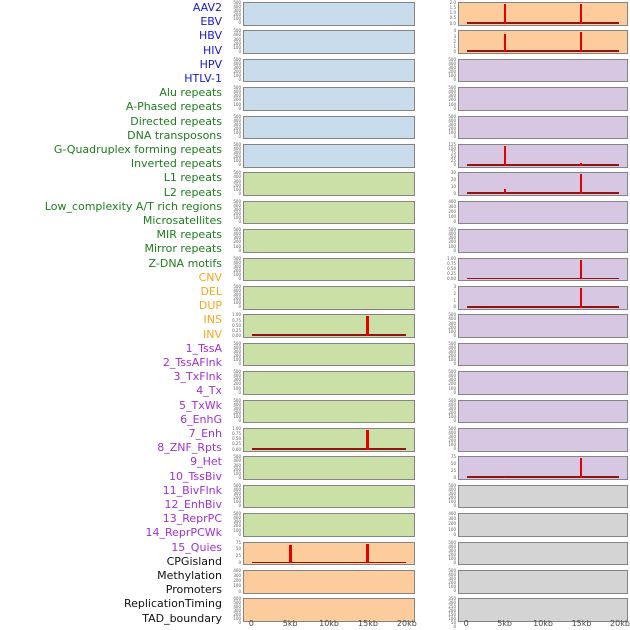  Describe the element at coordinates (183, 249) in the screenshot. I see `track-label: Mirror repeats` at that location.